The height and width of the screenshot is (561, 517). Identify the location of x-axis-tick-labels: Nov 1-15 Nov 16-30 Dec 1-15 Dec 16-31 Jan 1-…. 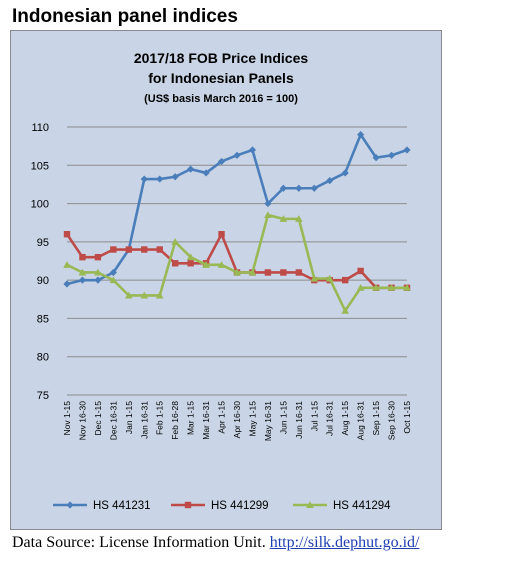
(237, 421).